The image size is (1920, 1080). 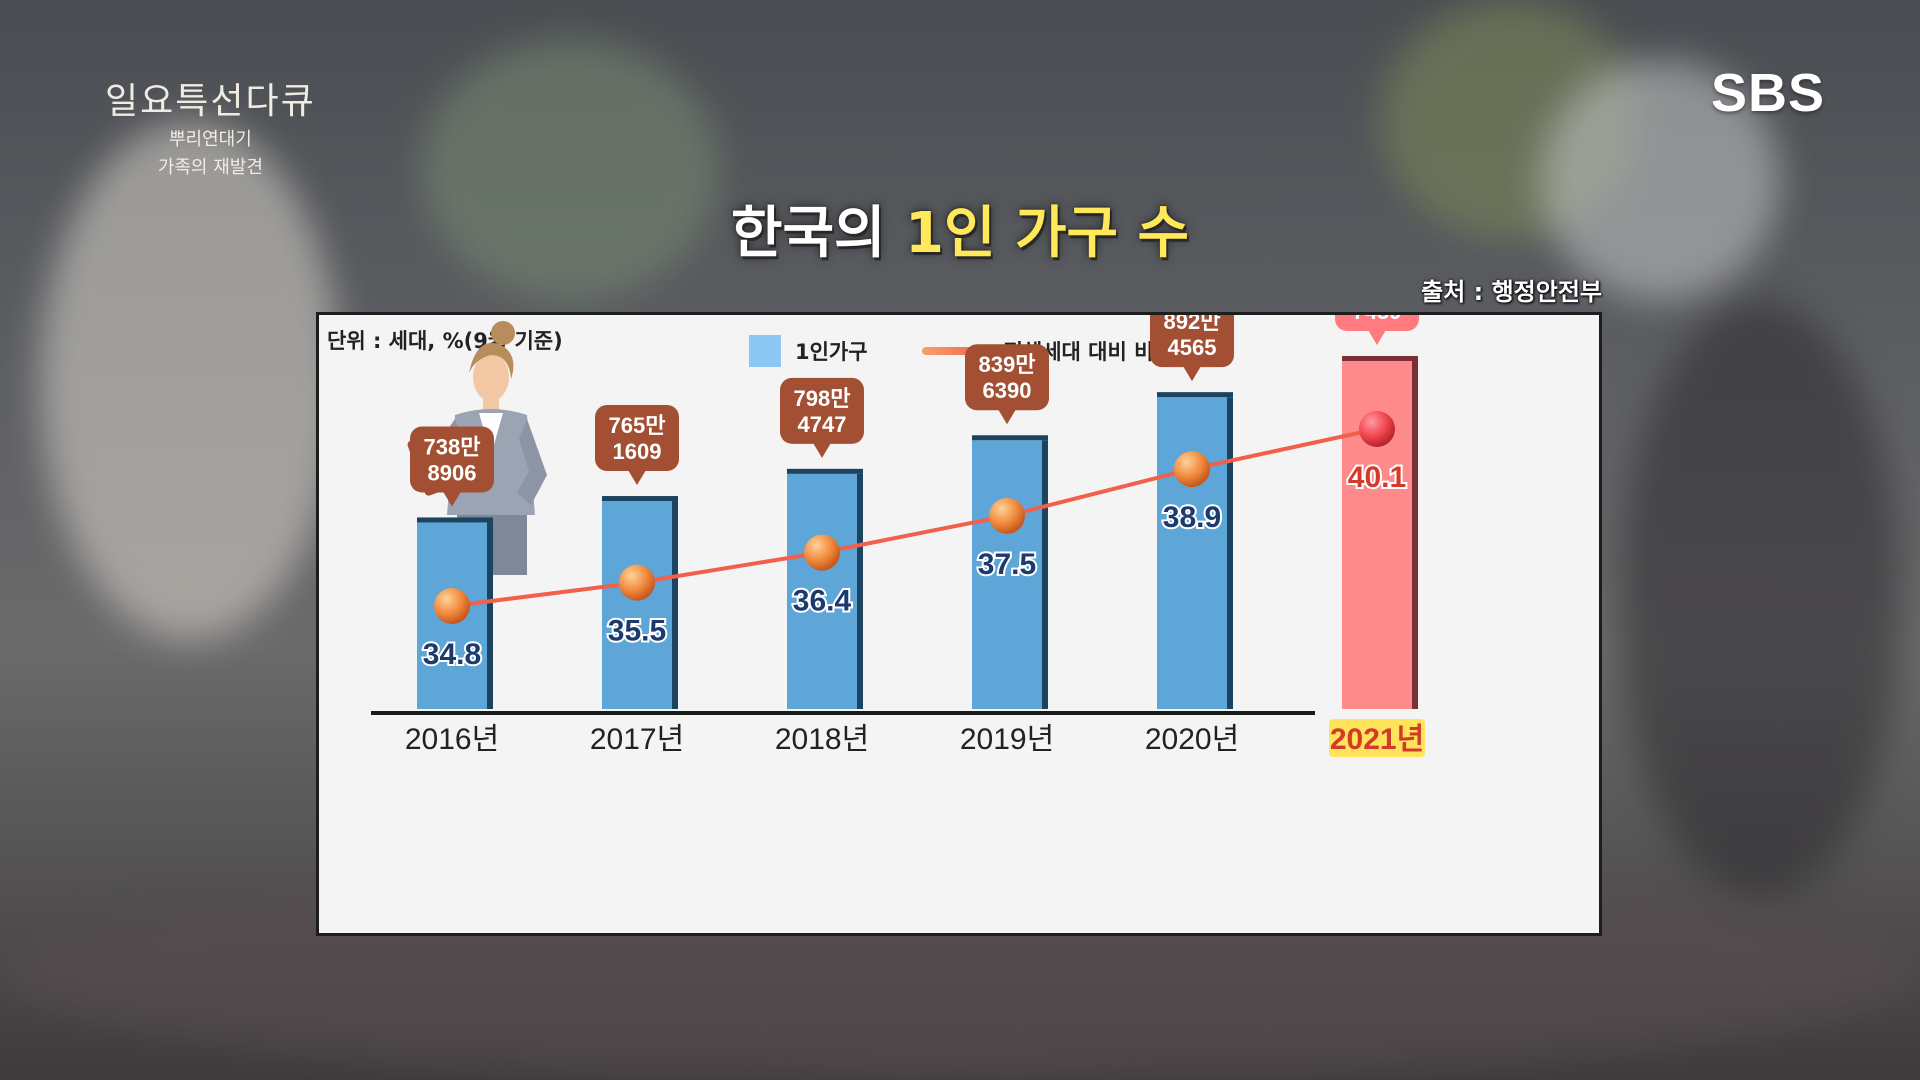 What do you see at coordinates (445, 341) in the screenshot?
I see `unit-label: 단위 : 세대, %(9월 기준)` at bounding box center [445, 341].